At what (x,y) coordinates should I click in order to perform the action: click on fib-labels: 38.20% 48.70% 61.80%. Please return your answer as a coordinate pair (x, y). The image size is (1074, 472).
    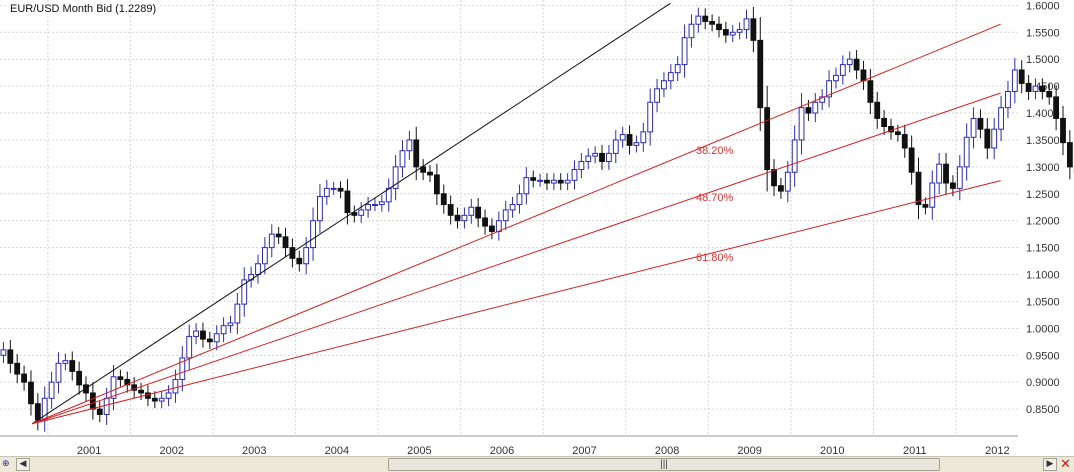
    Looking at the image, I should click on (715, 204).